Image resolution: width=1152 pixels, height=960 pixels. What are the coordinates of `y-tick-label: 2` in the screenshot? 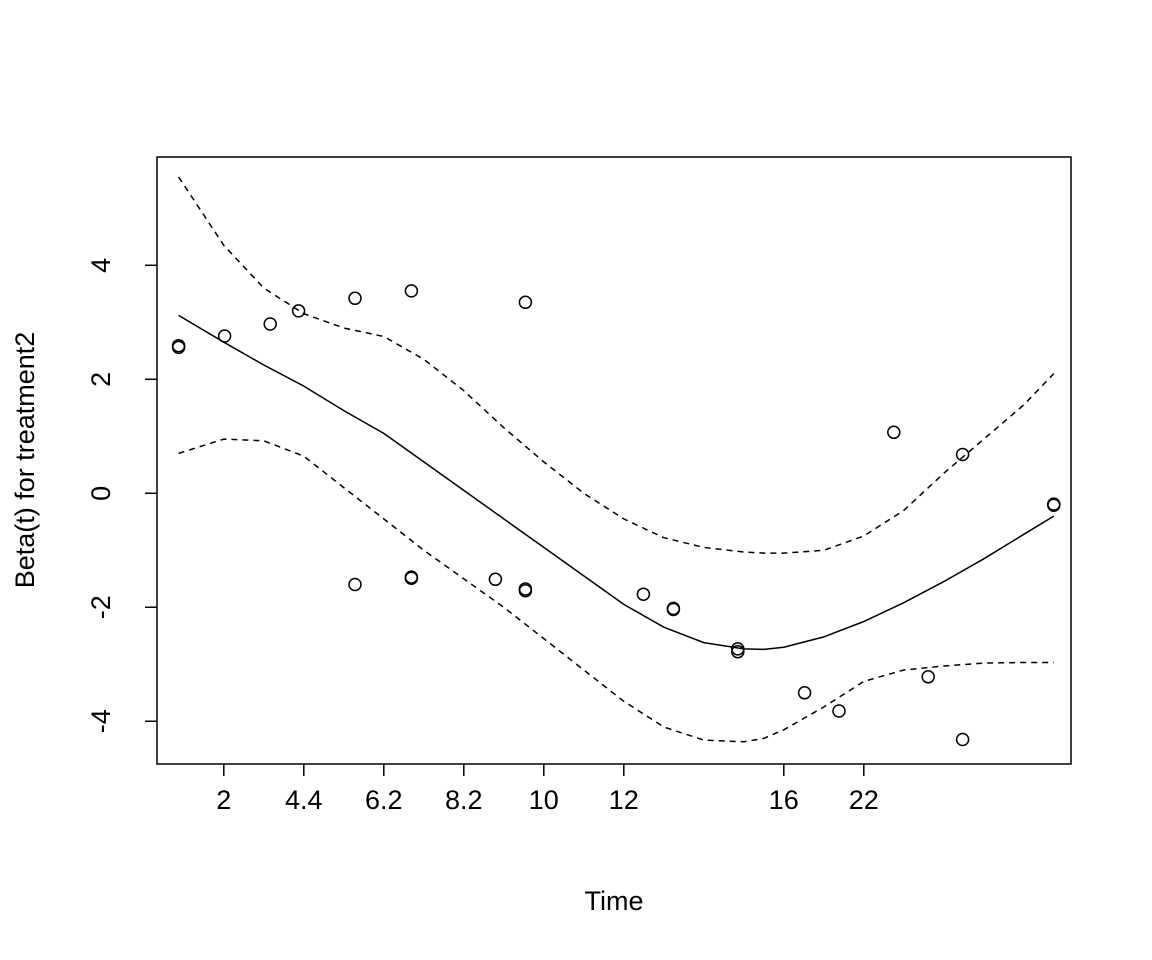 It's located at (101, 379).